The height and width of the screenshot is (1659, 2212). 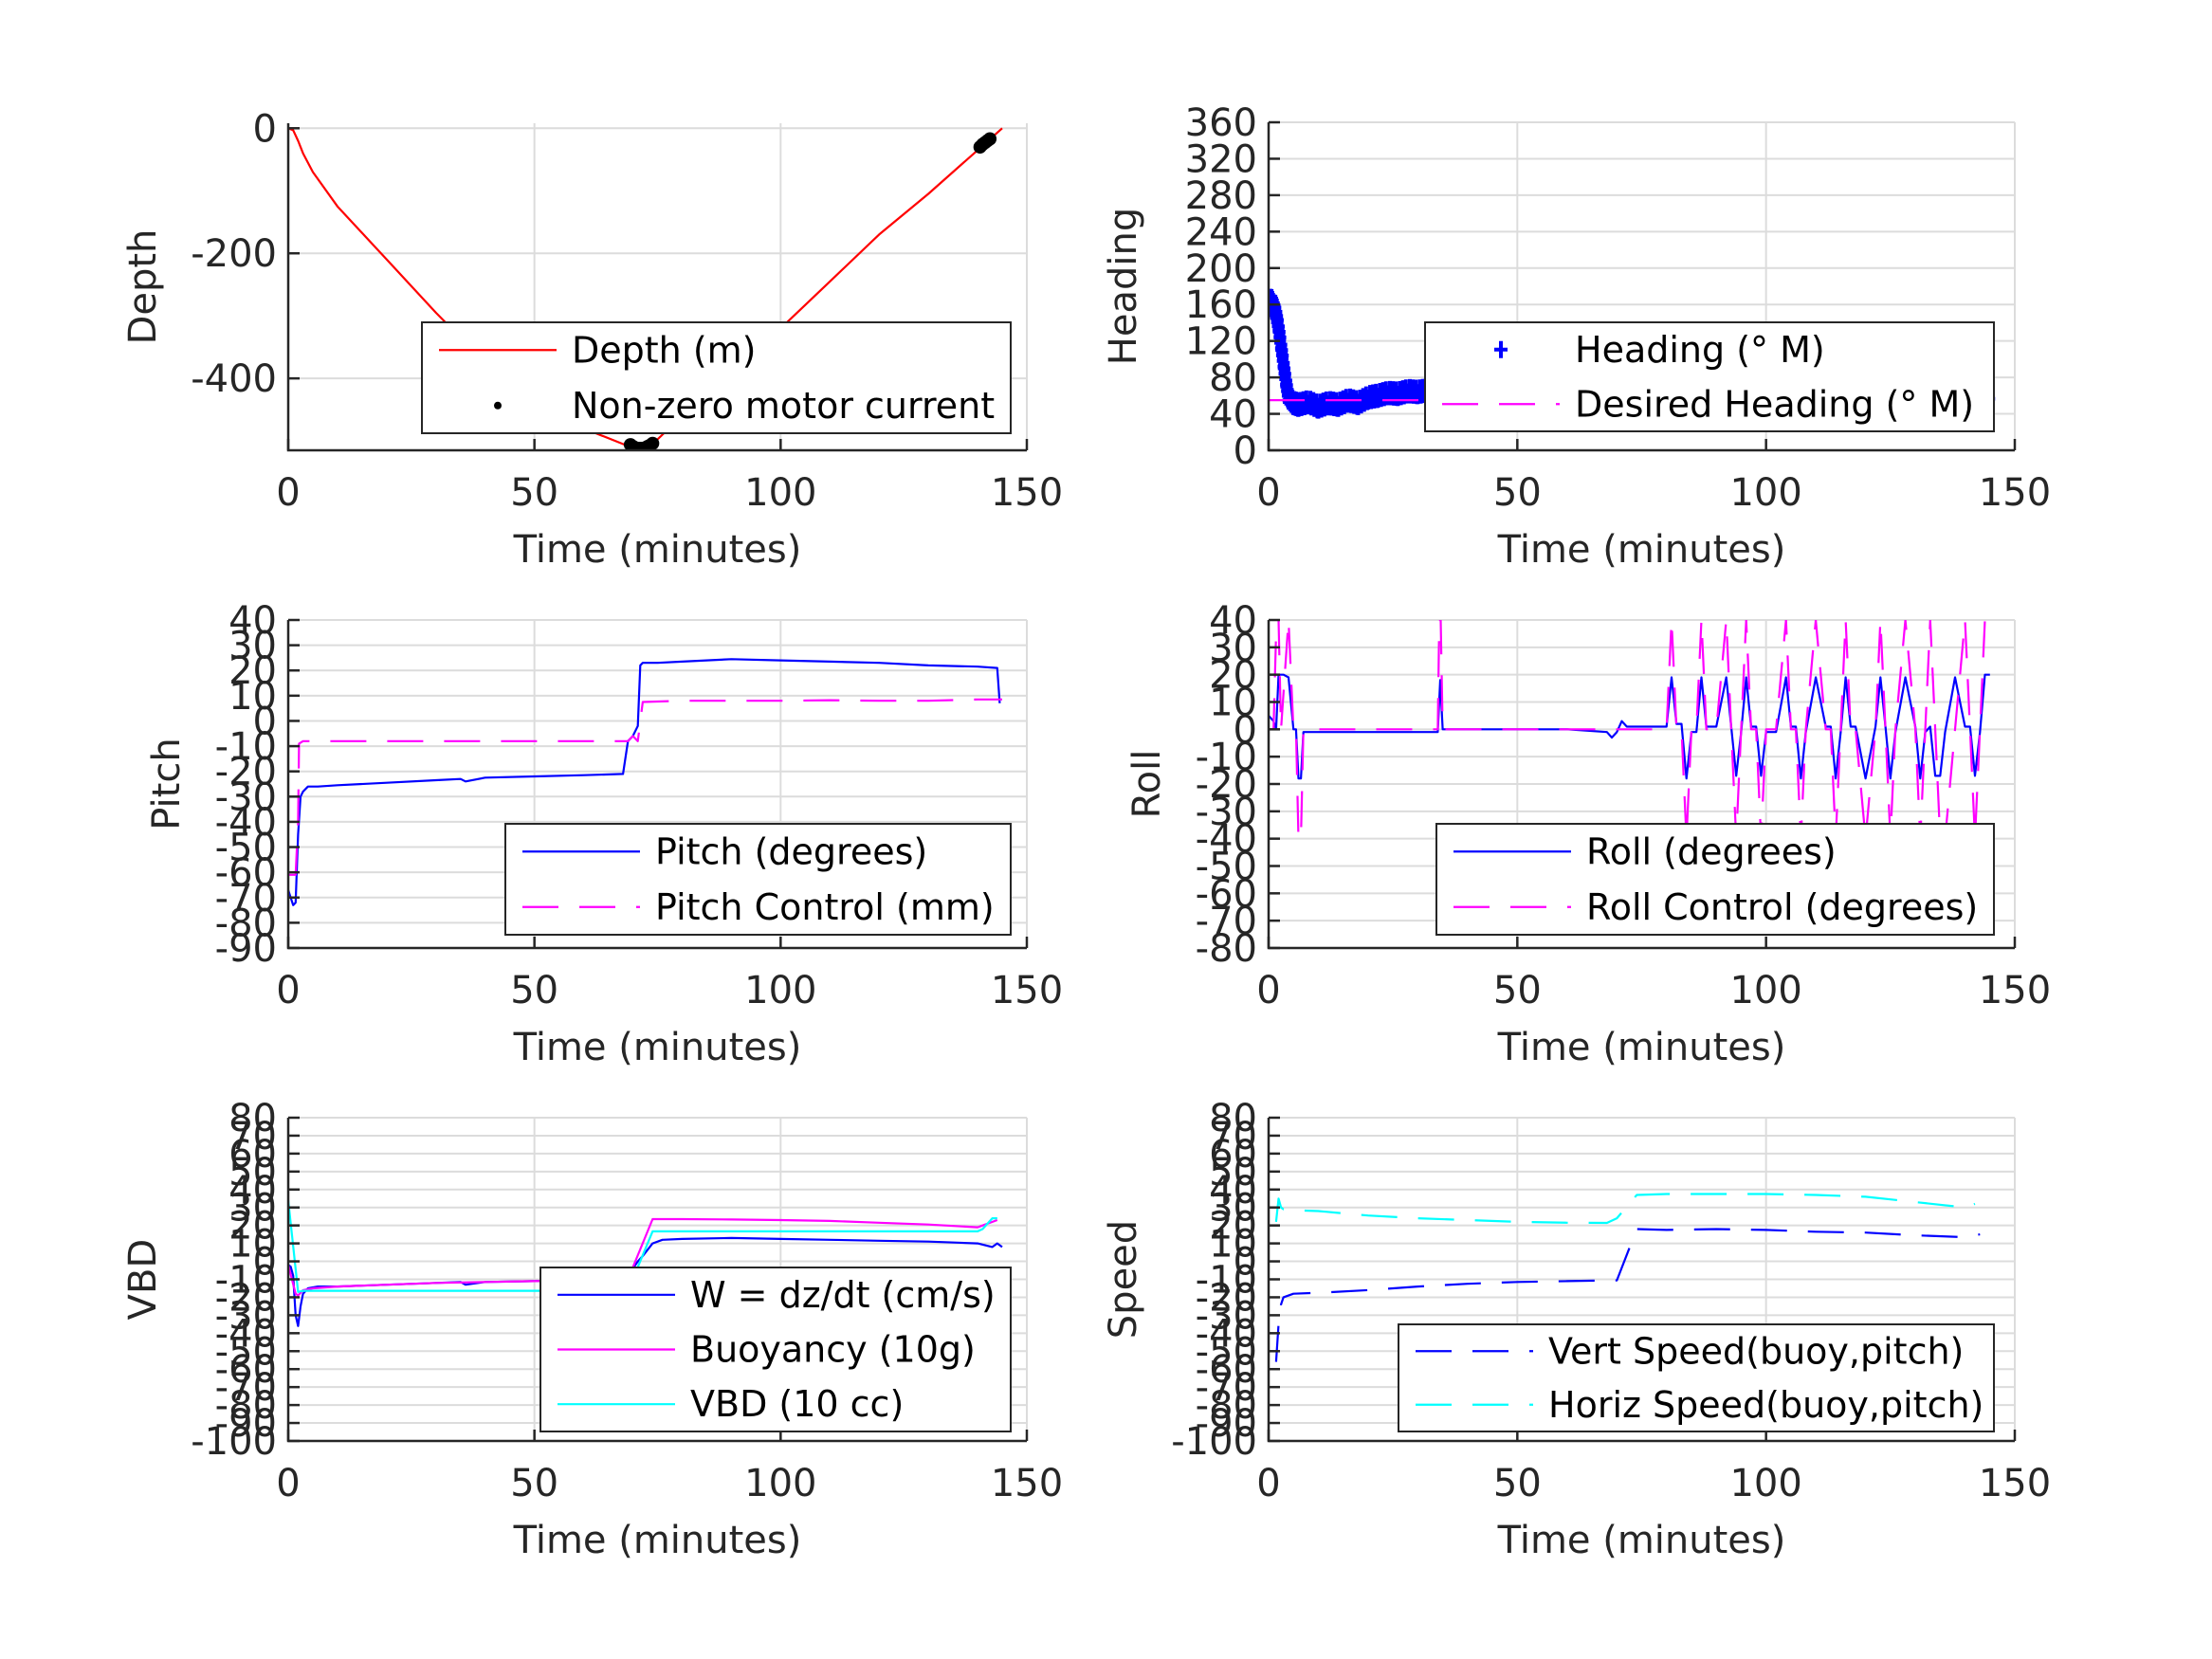 I want to click on pitch-data, so click(x=645, y=782).